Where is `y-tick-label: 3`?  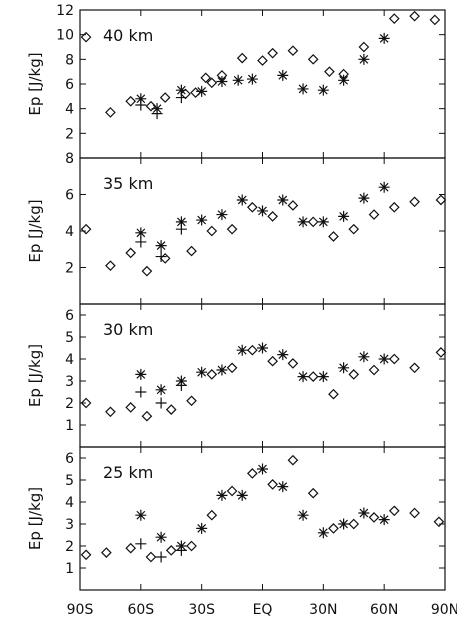 y-tick-label: 3 is located at coordinates (69, 382).